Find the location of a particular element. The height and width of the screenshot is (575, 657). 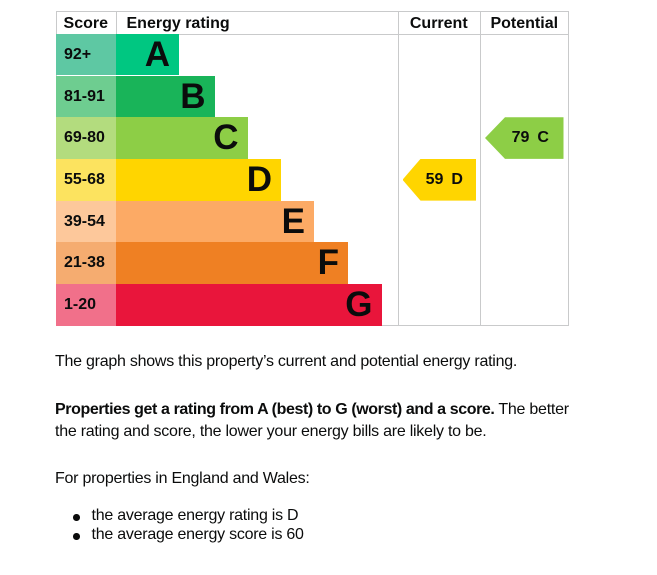

score-range-a: 92+ is located at coordinates (86, 54).